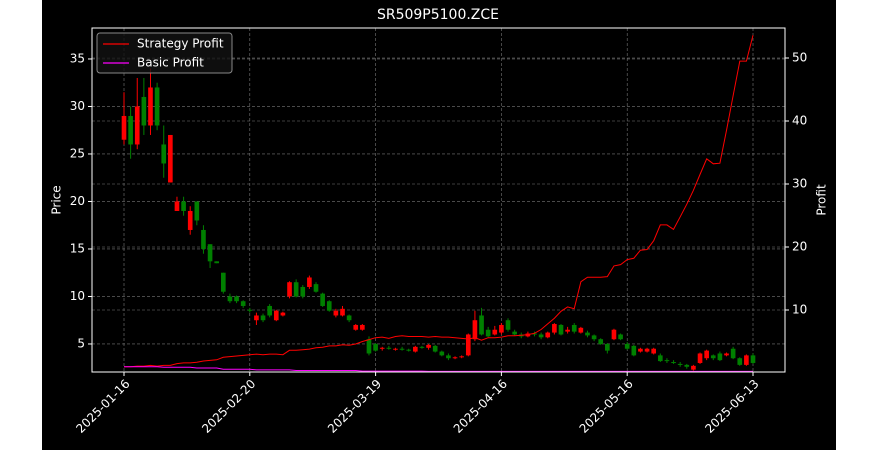 This screenshot has width=878, height=450. Describe the element at coordinates (438, 15) in the screenshot. I see `chart-title: SR509P5100.ZCE` at that location.